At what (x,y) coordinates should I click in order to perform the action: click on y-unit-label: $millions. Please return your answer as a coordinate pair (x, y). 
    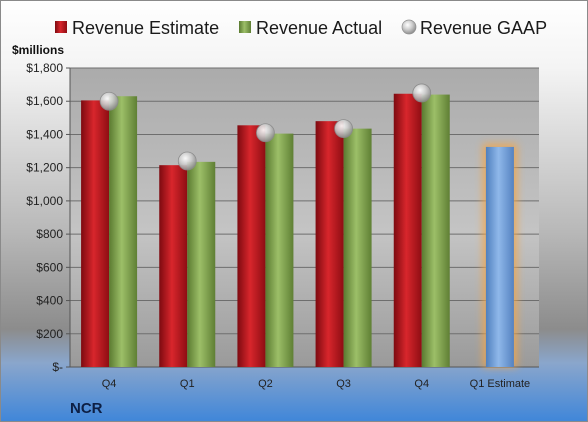
    Looking at the image, I should click on (38, 50).